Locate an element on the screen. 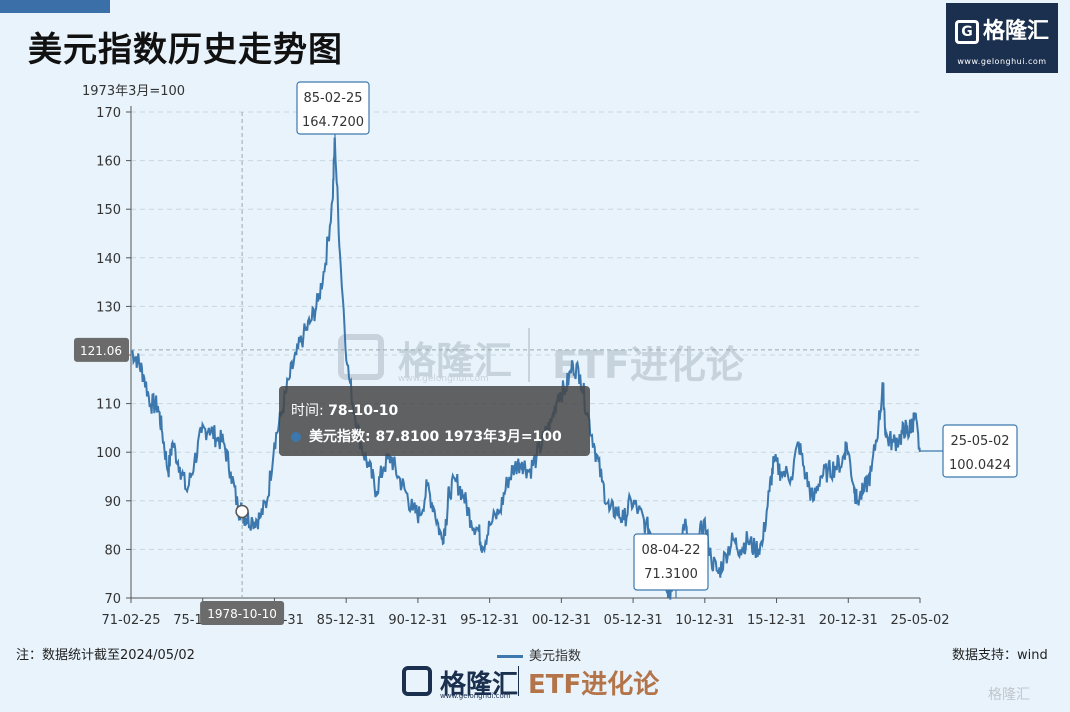  legend-swatch is located at coordinates (510, 656).